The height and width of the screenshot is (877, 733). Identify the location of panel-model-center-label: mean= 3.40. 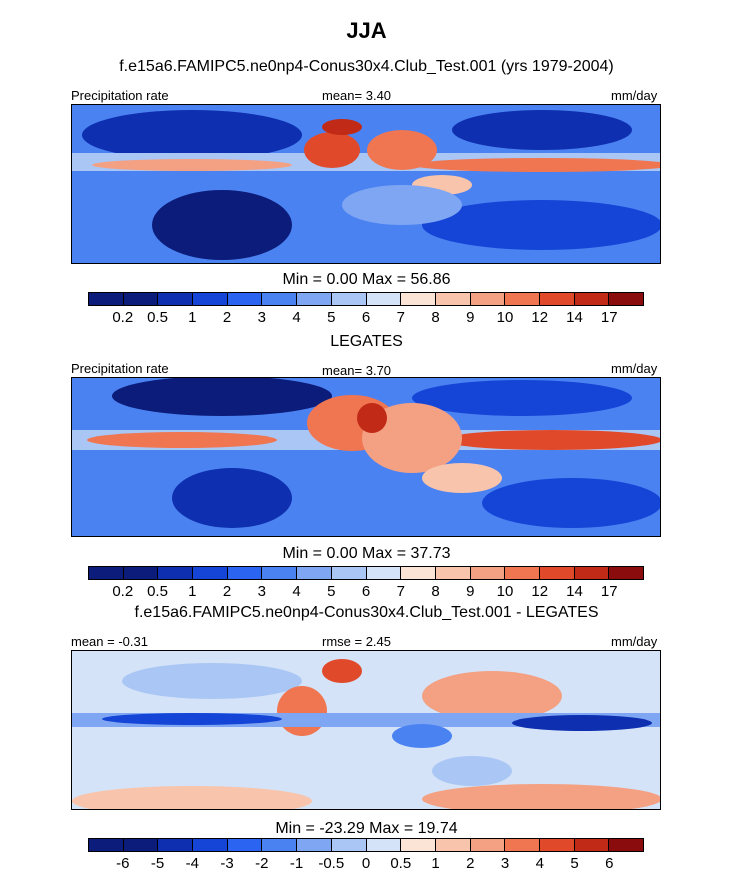
(357, 95).